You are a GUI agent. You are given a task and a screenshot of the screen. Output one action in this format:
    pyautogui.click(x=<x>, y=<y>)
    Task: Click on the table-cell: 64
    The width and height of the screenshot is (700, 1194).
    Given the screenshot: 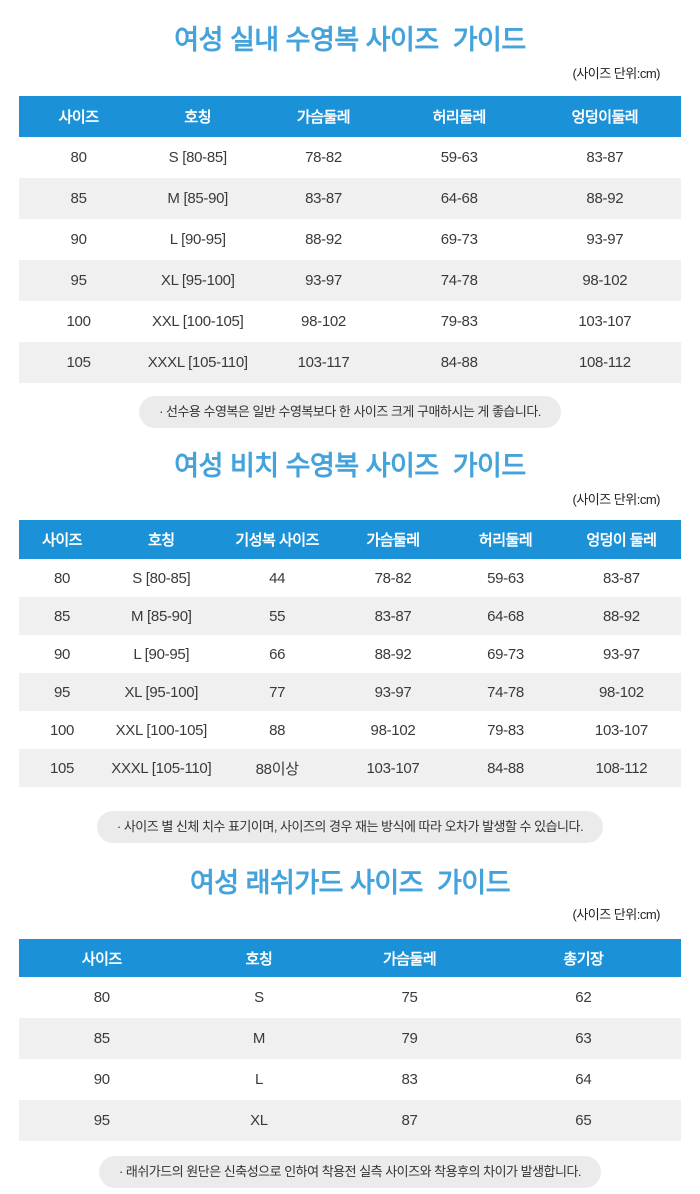 What is the action you would take?
    pyautogui.click(x=583, y=1079)
    